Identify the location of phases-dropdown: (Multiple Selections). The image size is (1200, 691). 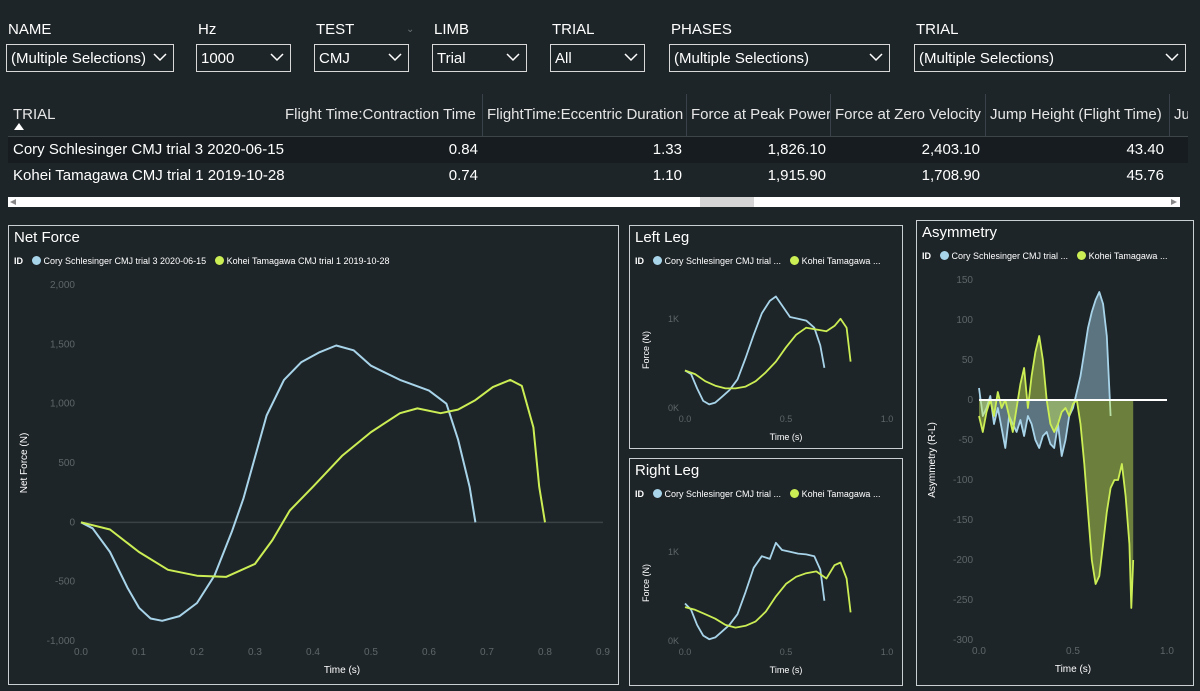
(779, 58).